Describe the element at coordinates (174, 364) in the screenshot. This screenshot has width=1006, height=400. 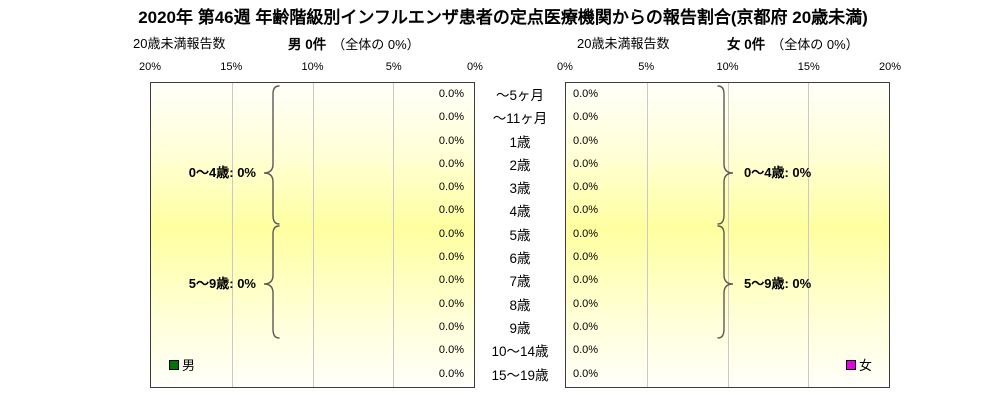
I see `male-legend-swatch` at that location.